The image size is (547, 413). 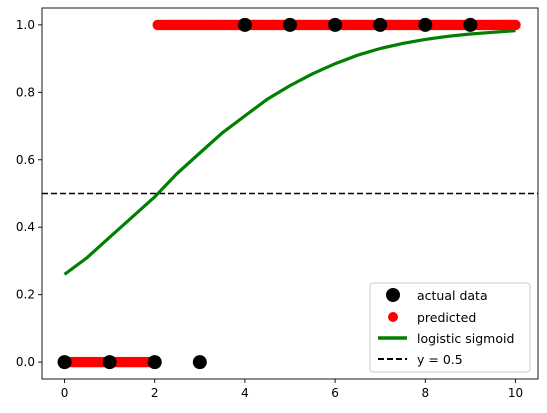 I want to click on x-tick-label: 0, so click(x=65, y=393).